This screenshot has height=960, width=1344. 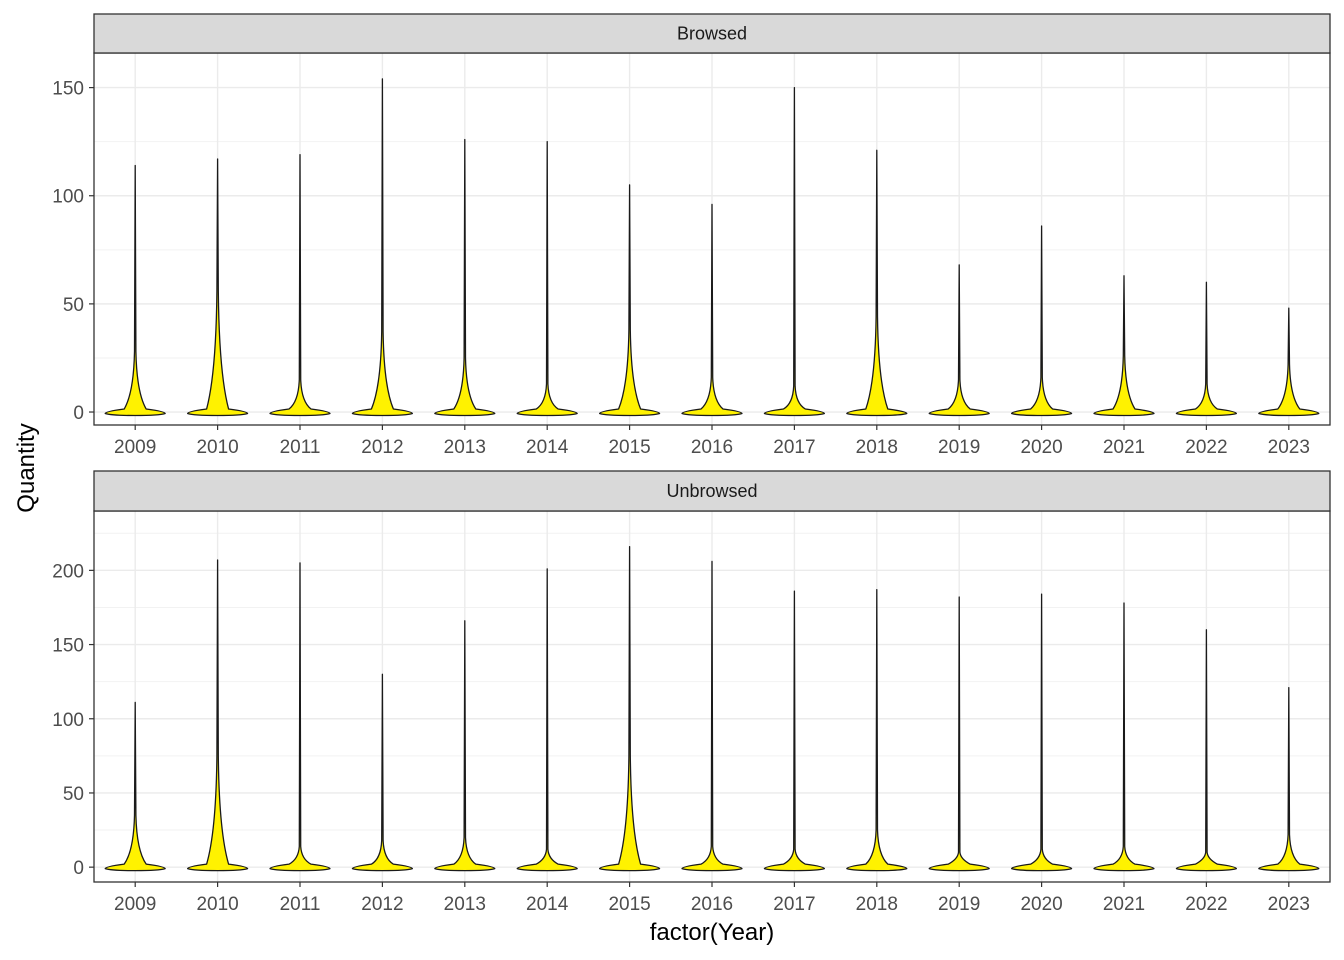 I want to click on violin-browsed-2013, so click(x=465, y=277).